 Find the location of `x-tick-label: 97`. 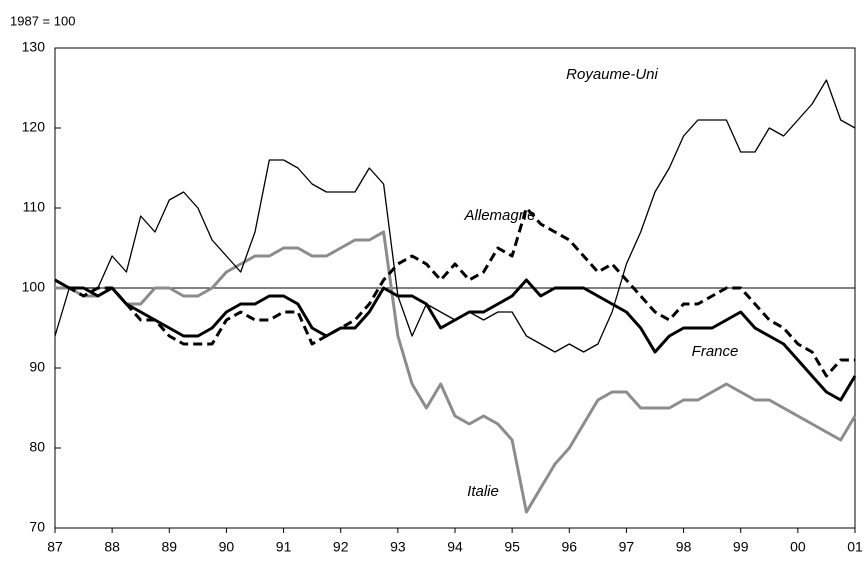

x-tick-label: 97 is located at coordinates (627, 547).